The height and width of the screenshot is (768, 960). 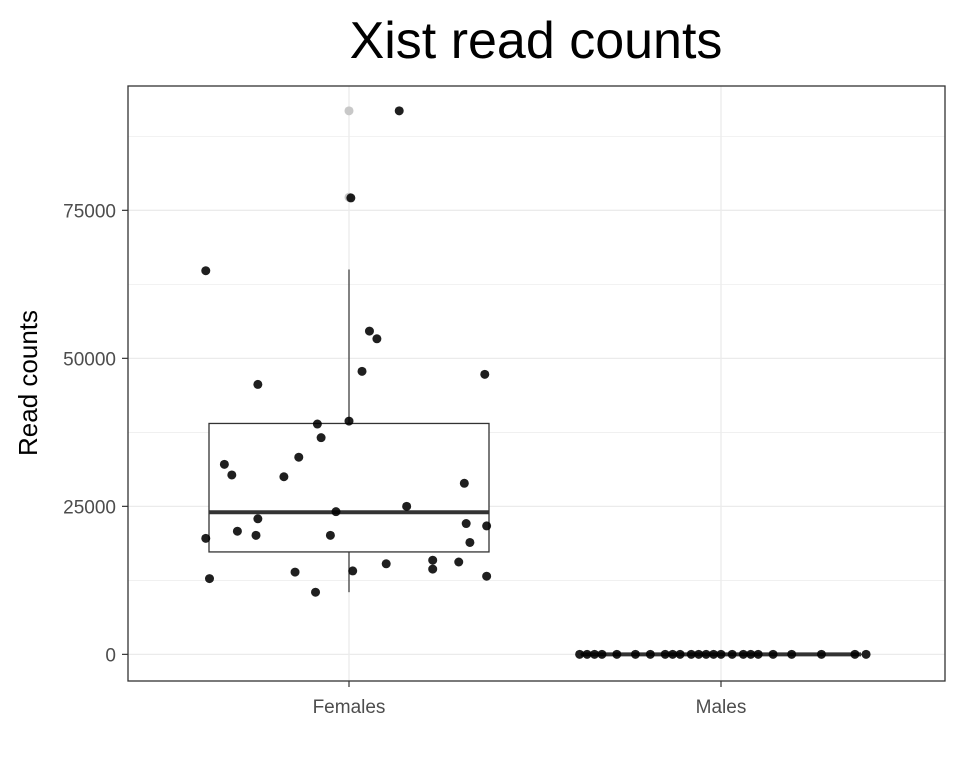 I want to click on y-tick-label: 0, so click(x=110, y=655).